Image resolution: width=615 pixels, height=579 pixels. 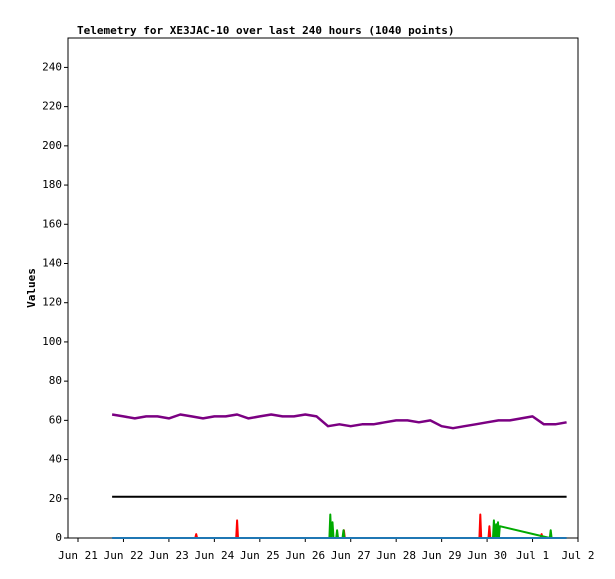 What do you see at coordinates (55, 459) in the screenshot?
I see `y-tick-label: 40` at bounding box center [55, 459].